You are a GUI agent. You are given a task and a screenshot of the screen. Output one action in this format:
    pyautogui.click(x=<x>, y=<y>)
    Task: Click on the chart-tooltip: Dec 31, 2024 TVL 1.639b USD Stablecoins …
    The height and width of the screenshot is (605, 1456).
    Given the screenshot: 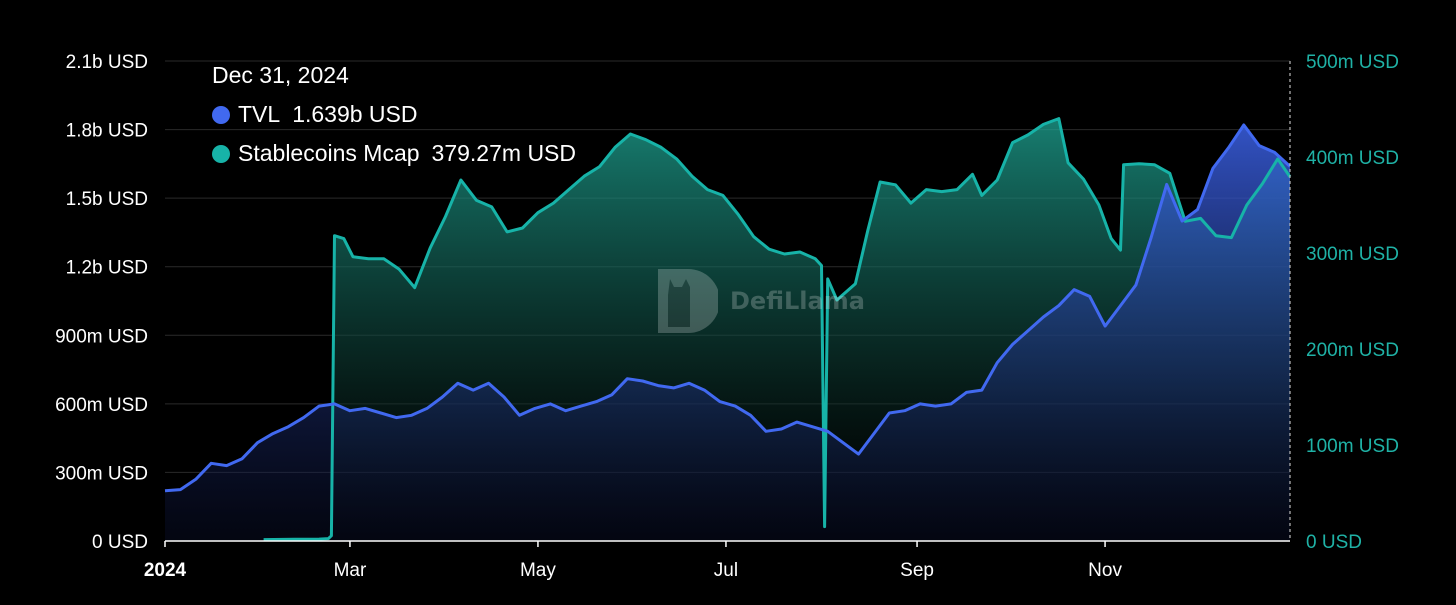 What is the action you would take?
    pyautogui.click(x=394, y=114)
    